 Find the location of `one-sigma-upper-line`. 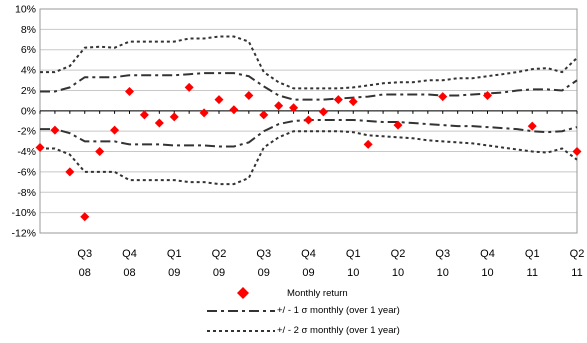

one-sigma-upper-line is located at coordinates (309, 86).